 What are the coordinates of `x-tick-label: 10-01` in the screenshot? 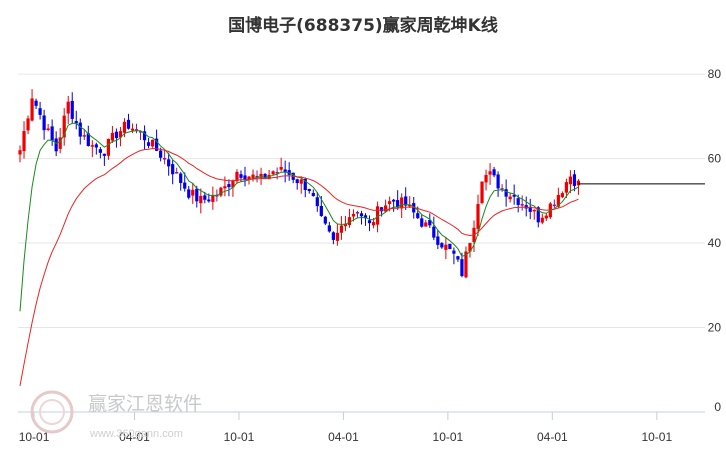 It's located at (448, 437).